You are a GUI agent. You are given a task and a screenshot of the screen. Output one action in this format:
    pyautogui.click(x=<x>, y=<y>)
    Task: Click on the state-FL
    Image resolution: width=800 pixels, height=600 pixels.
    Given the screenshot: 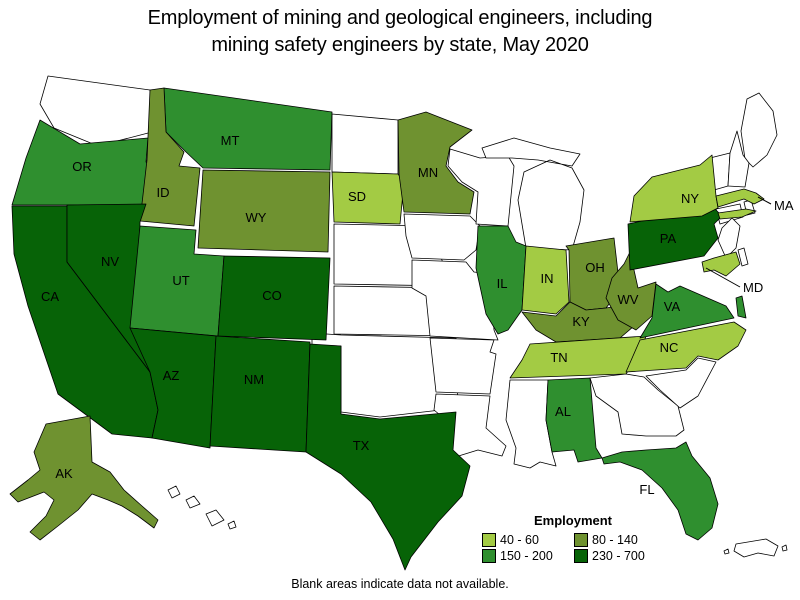 What is the action you would take?
    pyautogui.click(x=660, y=491)
    